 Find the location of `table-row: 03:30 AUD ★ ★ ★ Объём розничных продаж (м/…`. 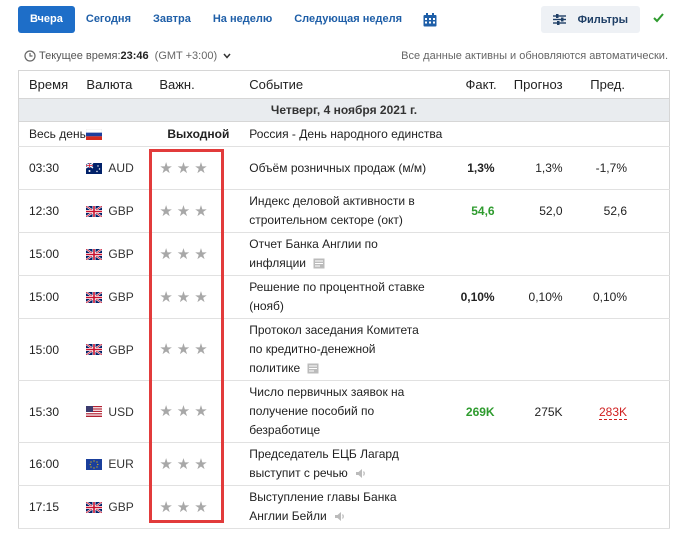

table-row: 03:30 AUD ★ ★ ★ Объём розничных продаж (м/… is located at coordinates (344, 168).